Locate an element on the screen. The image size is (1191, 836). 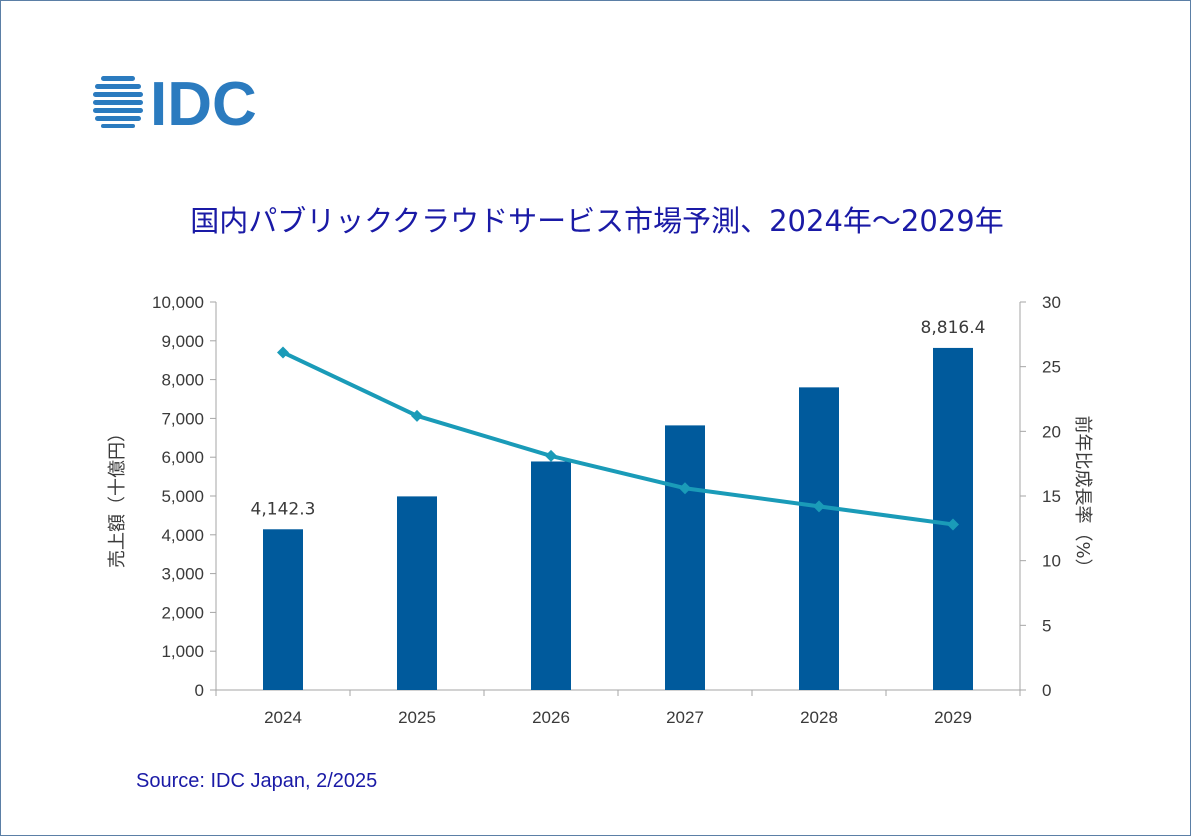
y-tick-label-right: 25 is located at coordinates (1051, 367).